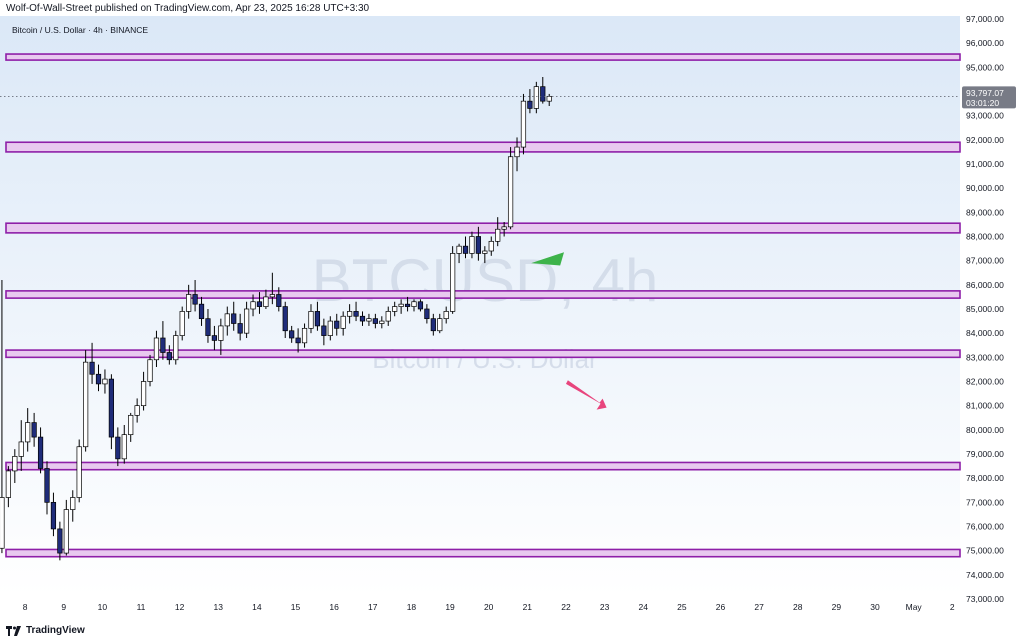 The width and height of the screenshot is (1024, 643). What do you see at coordinates (512, 632) in the screenshot?
I see `footer: TradingView` at bounding box center [512, 632].